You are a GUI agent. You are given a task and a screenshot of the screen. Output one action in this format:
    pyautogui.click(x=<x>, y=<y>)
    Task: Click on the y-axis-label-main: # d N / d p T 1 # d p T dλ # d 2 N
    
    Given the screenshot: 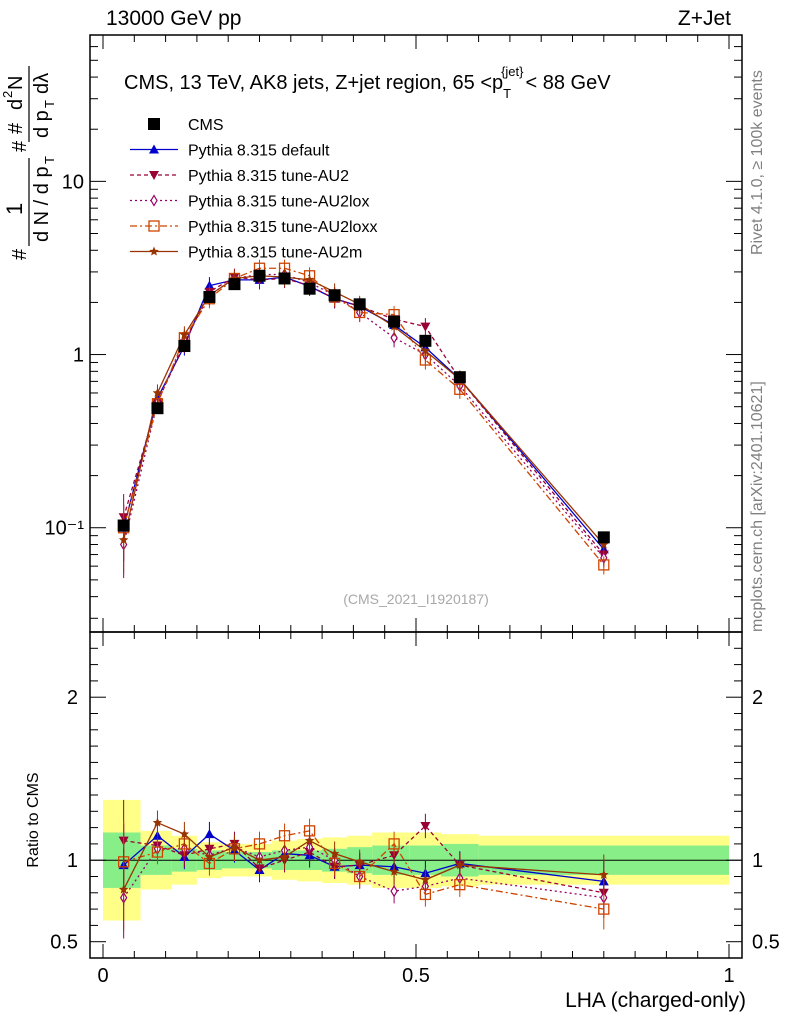 What is the action you would take?
    pyautogui.click(x=28, y=163)
    